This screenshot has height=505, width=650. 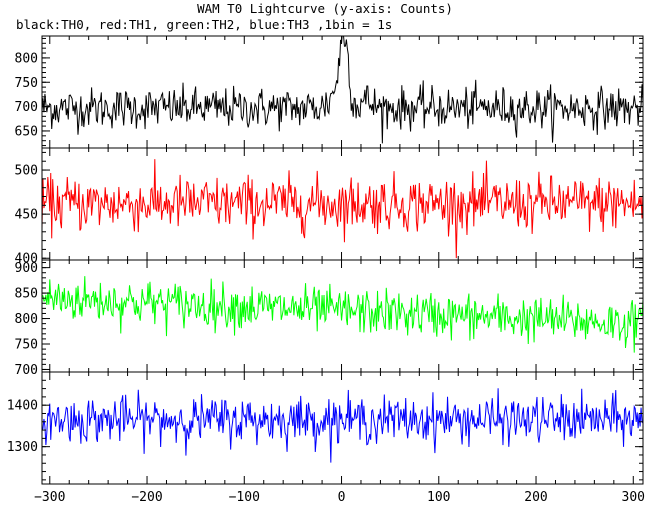 What do you see at coordinates (26, 215) in the screenshot?
I see `y-tick-label: 450` at bounding box center [26, 215].